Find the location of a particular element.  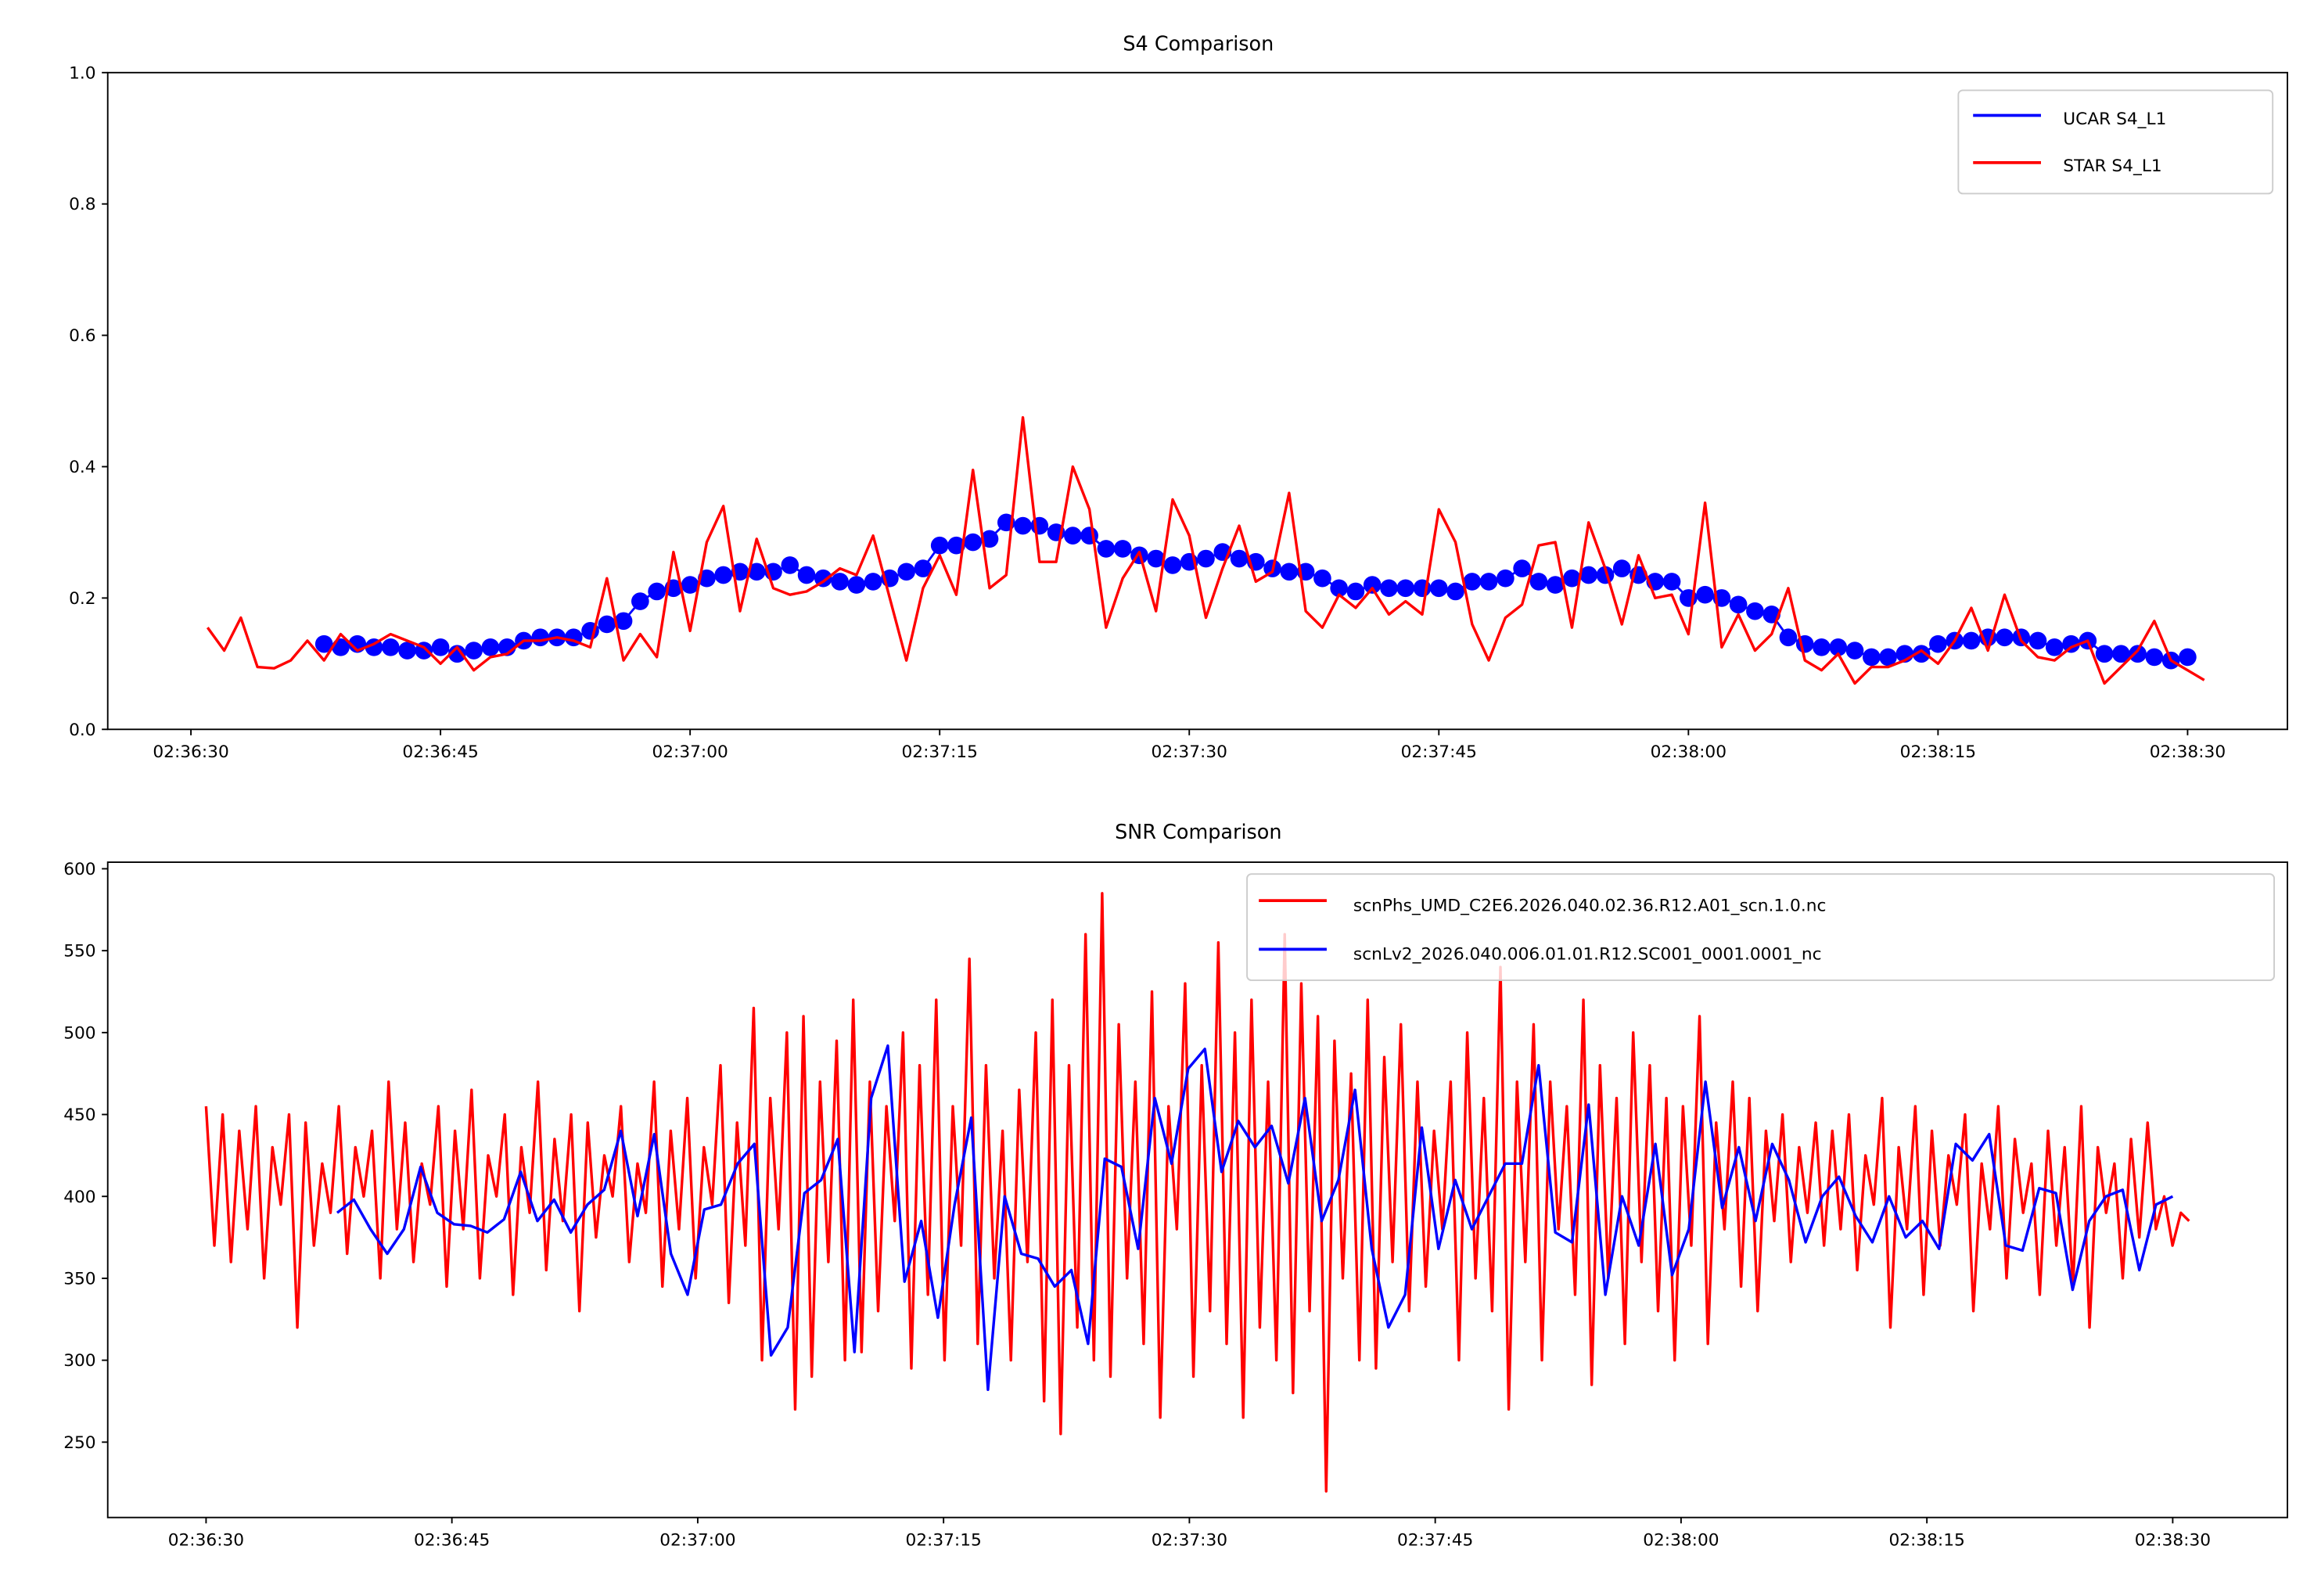

y-tick-label: 550 is located at coordinates (79, 952).